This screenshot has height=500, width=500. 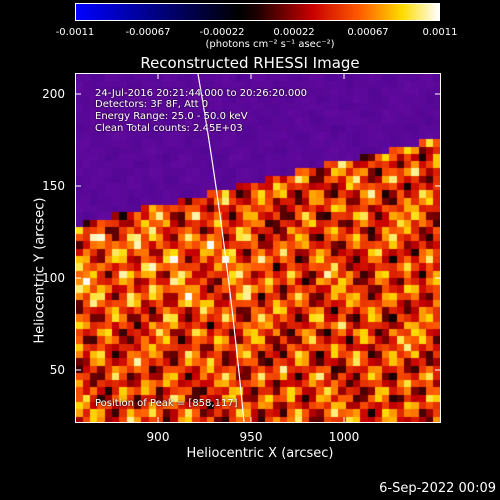 What do you see at coordinates (294, 32) in the screenshot?
I see `colorbar-tick: 0.00022` at bounding box center [294, 32].